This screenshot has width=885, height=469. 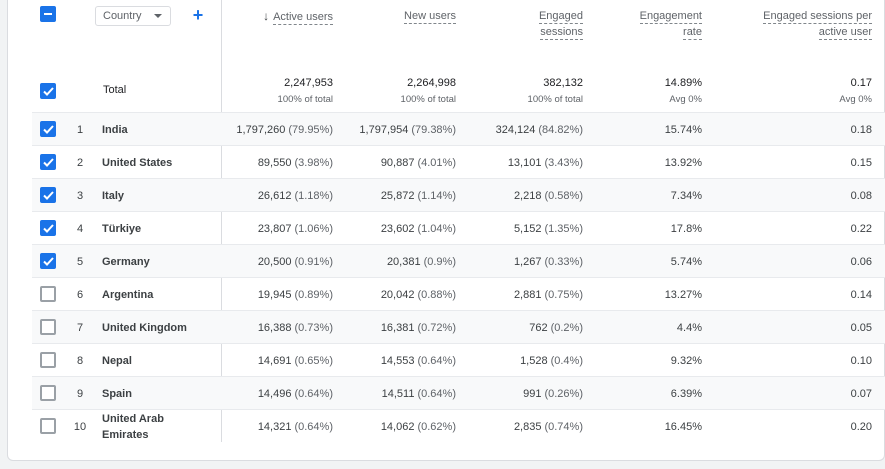 What do you see at coordinates (407, 129) in the screenshot?
I see `row-new-users: 1,797,954 (79.38%)` at bounding box center [407, 129].